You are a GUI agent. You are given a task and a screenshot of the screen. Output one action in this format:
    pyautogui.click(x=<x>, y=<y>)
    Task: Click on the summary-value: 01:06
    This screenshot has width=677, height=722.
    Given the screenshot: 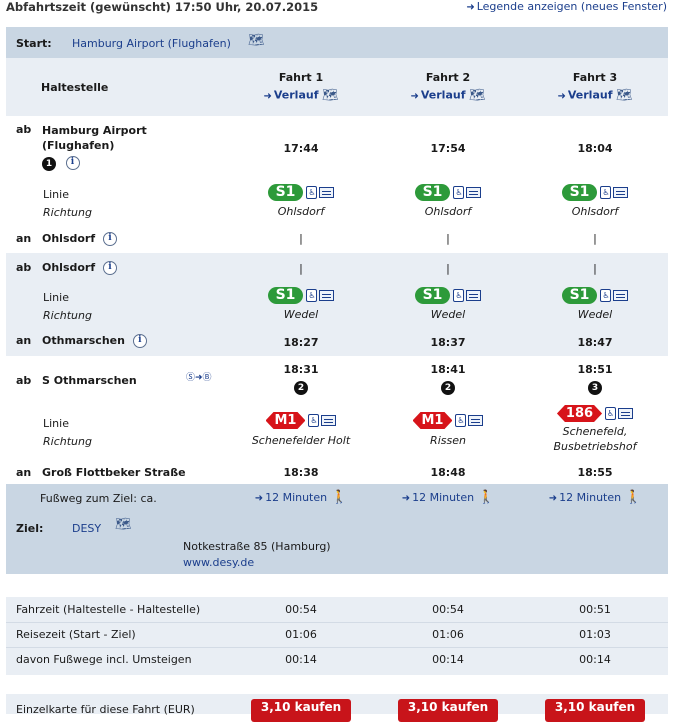 What is the action you would take?
    pyautogui.click(x=448, y=634)
    